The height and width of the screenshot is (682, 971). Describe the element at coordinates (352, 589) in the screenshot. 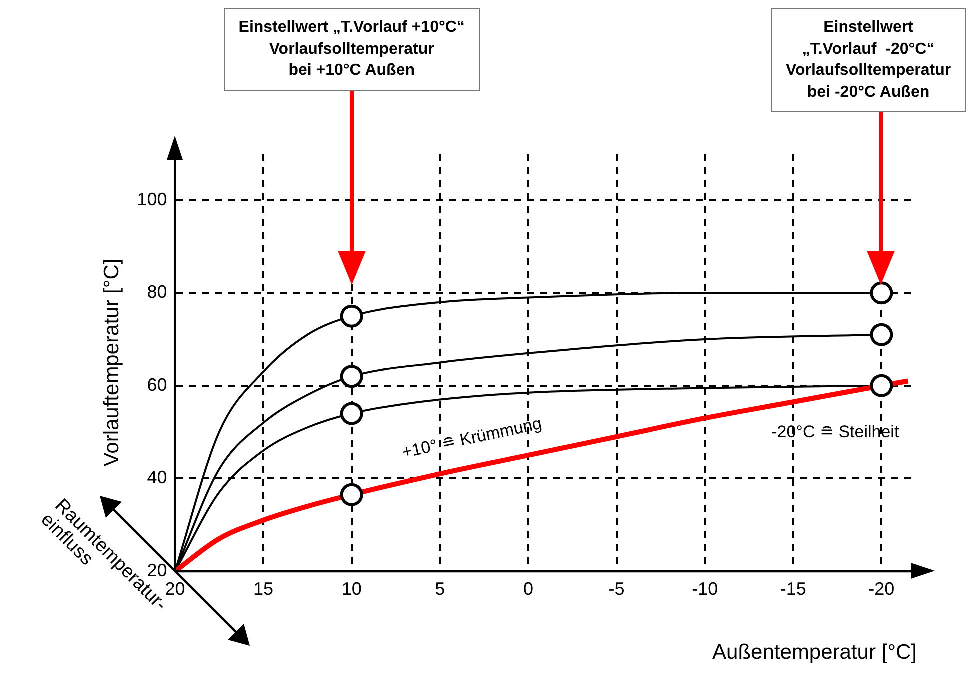

I see `x-tick-label: 10` at that location.